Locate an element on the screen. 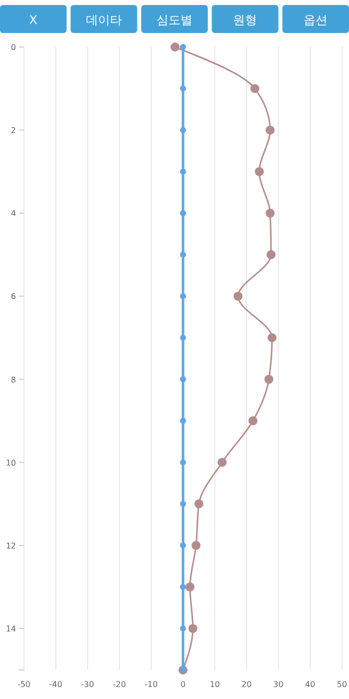 This screenshot has width=349, height=699. x-tick-label: -20 is located at coordinates (119, 684).